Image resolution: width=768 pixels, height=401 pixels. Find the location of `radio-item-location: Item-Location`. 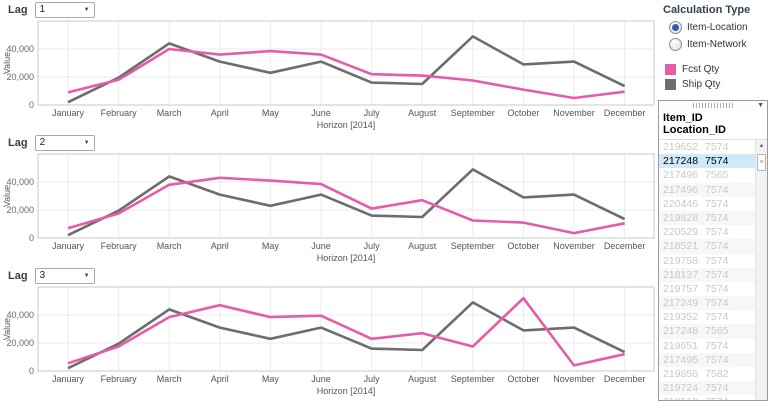

radio-item-location: Item-Location is located at coordinates (713, 27).